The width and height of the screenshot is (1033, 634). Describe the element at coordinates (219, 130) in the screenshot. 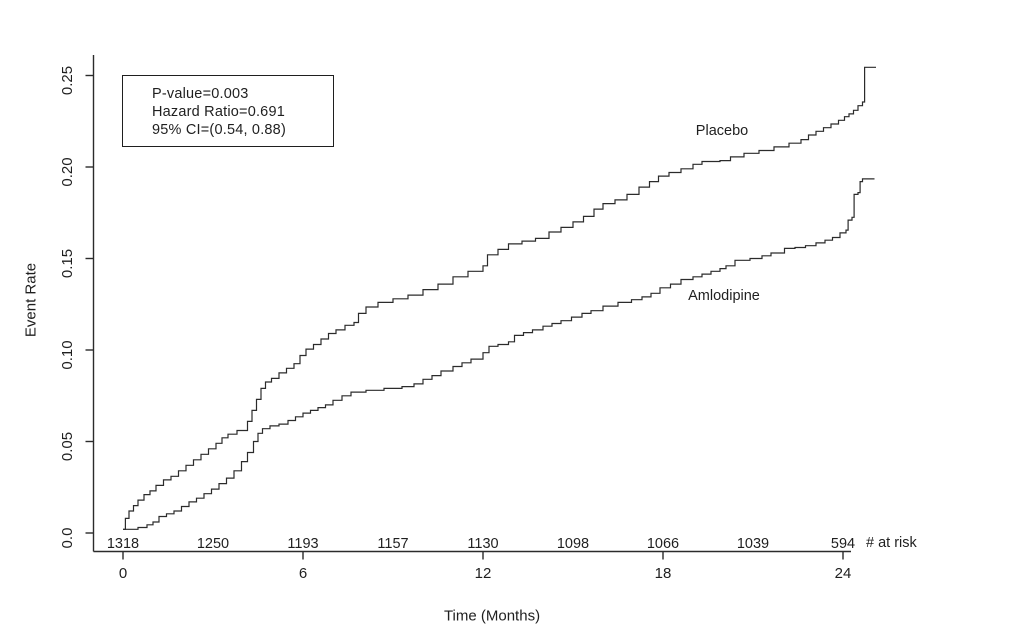

I see `confidence-interval-text: 95% CI=(0.54, 0.88)` at that location.